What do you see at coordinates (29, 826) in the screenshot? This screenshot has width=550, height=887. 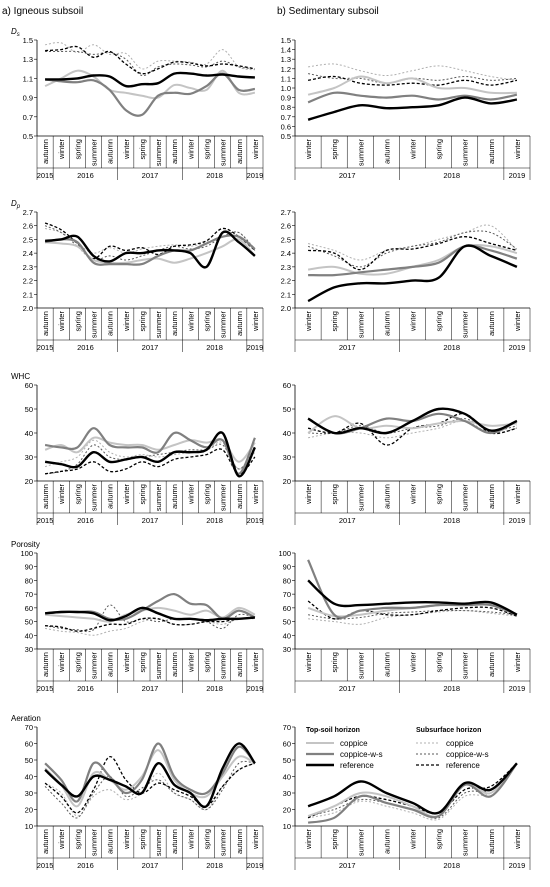 I see `y-tick-label: 10` at bounding box center [29, 826].